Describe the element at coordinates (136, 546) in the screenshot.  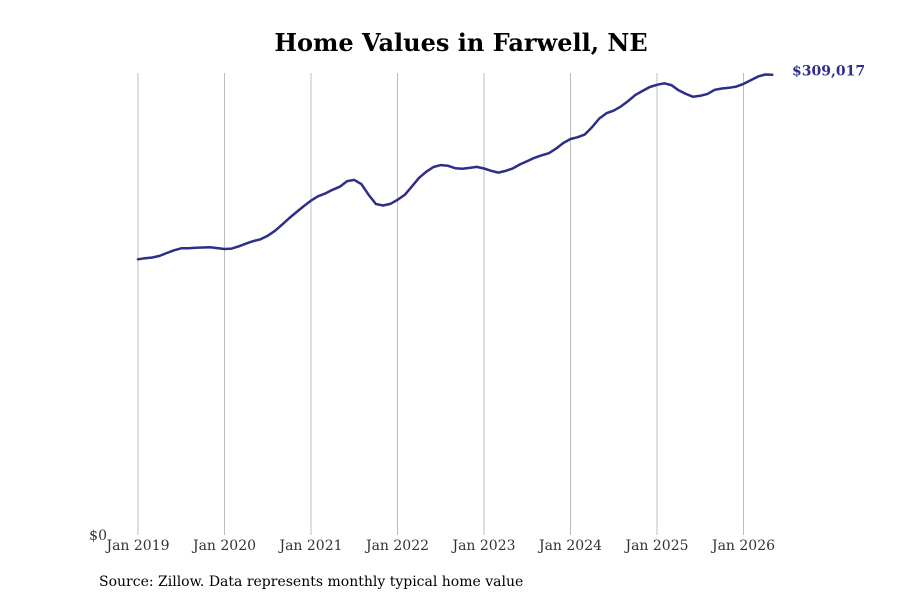
I see `x-tick-label: Jan 2019` at that location.